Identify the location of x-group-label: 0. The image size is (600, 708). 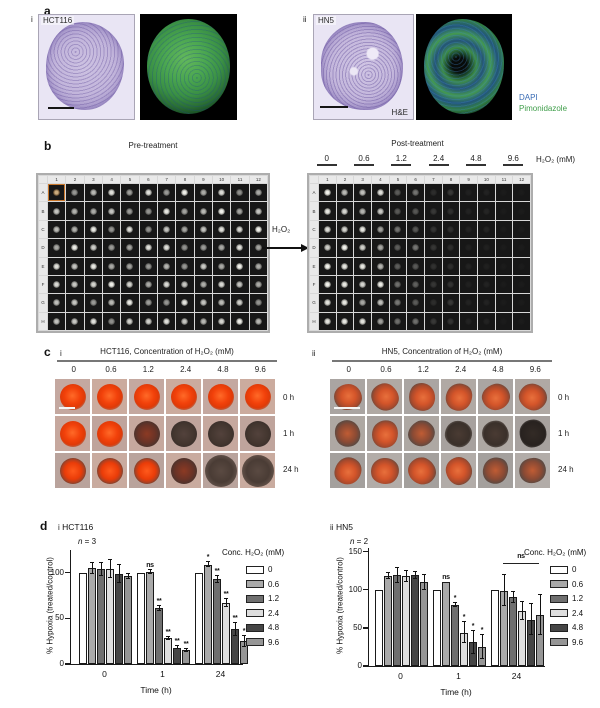
(104, 674).